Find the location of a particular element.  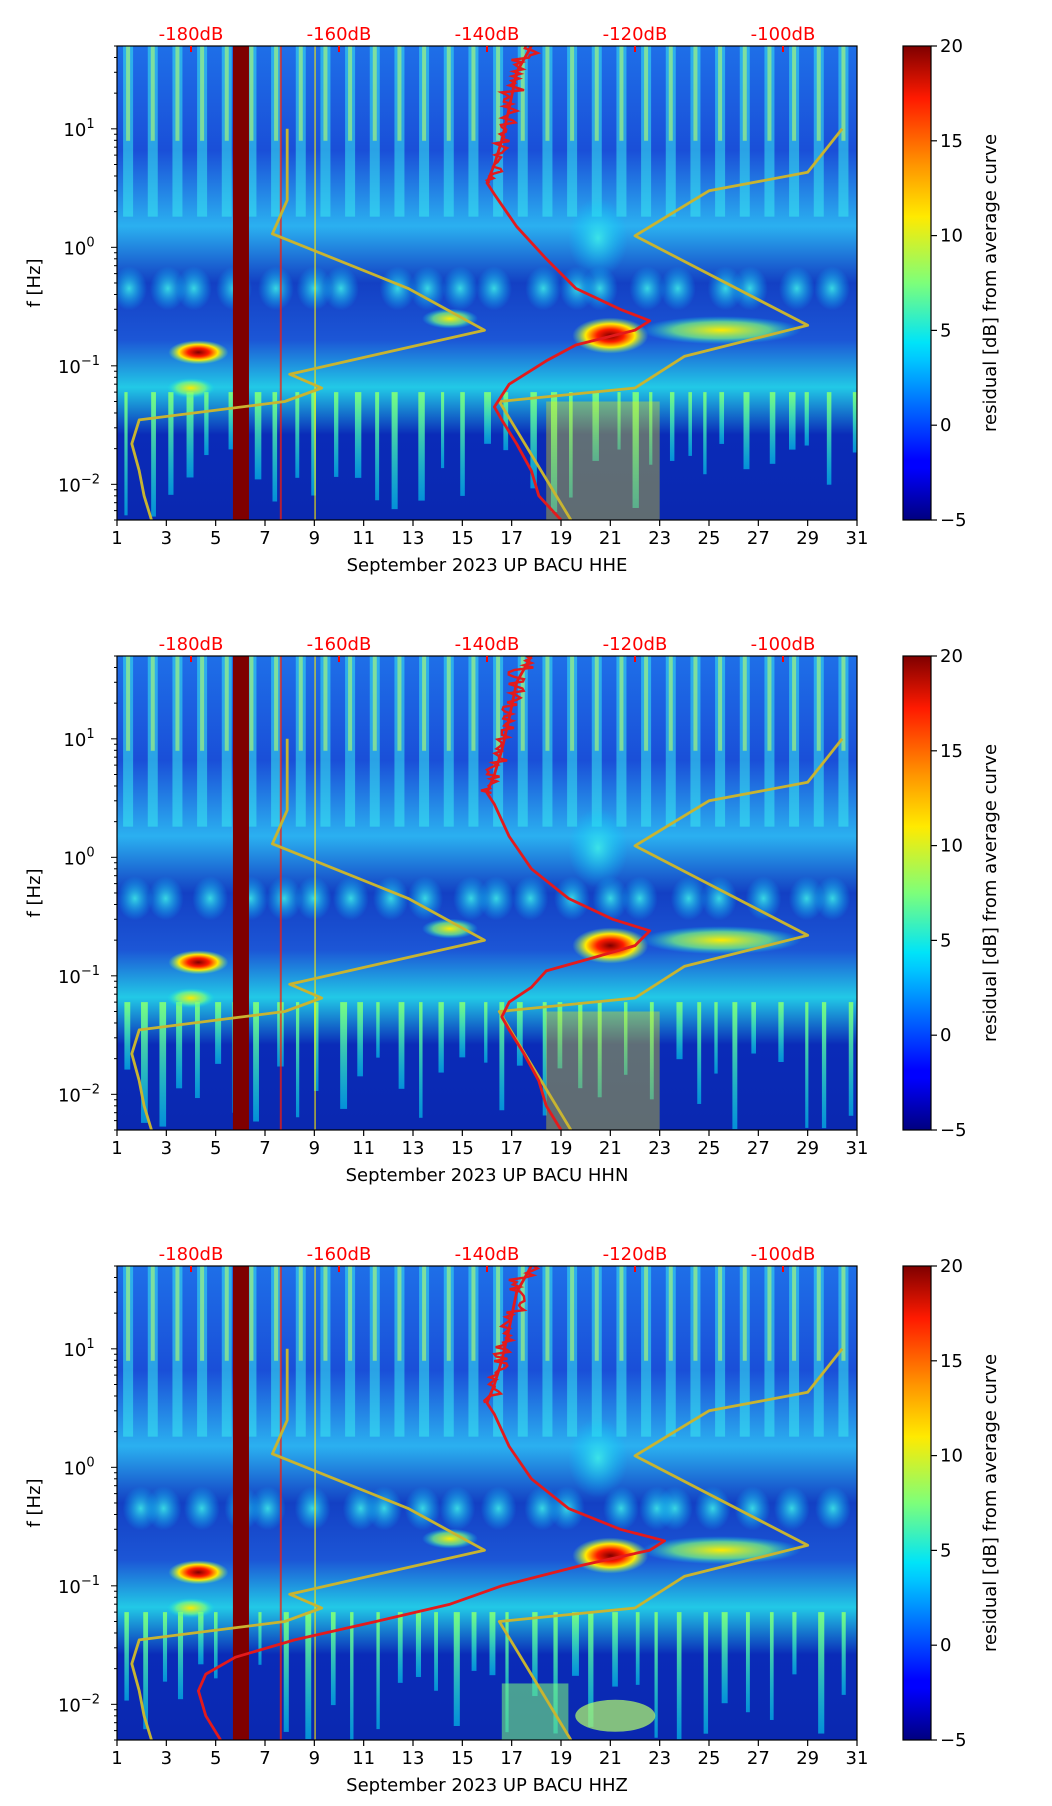

x-tick-label: 17 is located at coordinates (511, 1758).